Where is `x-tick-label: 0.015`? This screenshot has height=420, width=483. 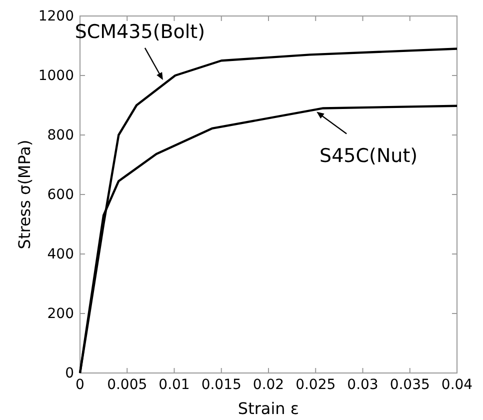 x-tick-label: 0.015 is located at coordinates (221, 384).